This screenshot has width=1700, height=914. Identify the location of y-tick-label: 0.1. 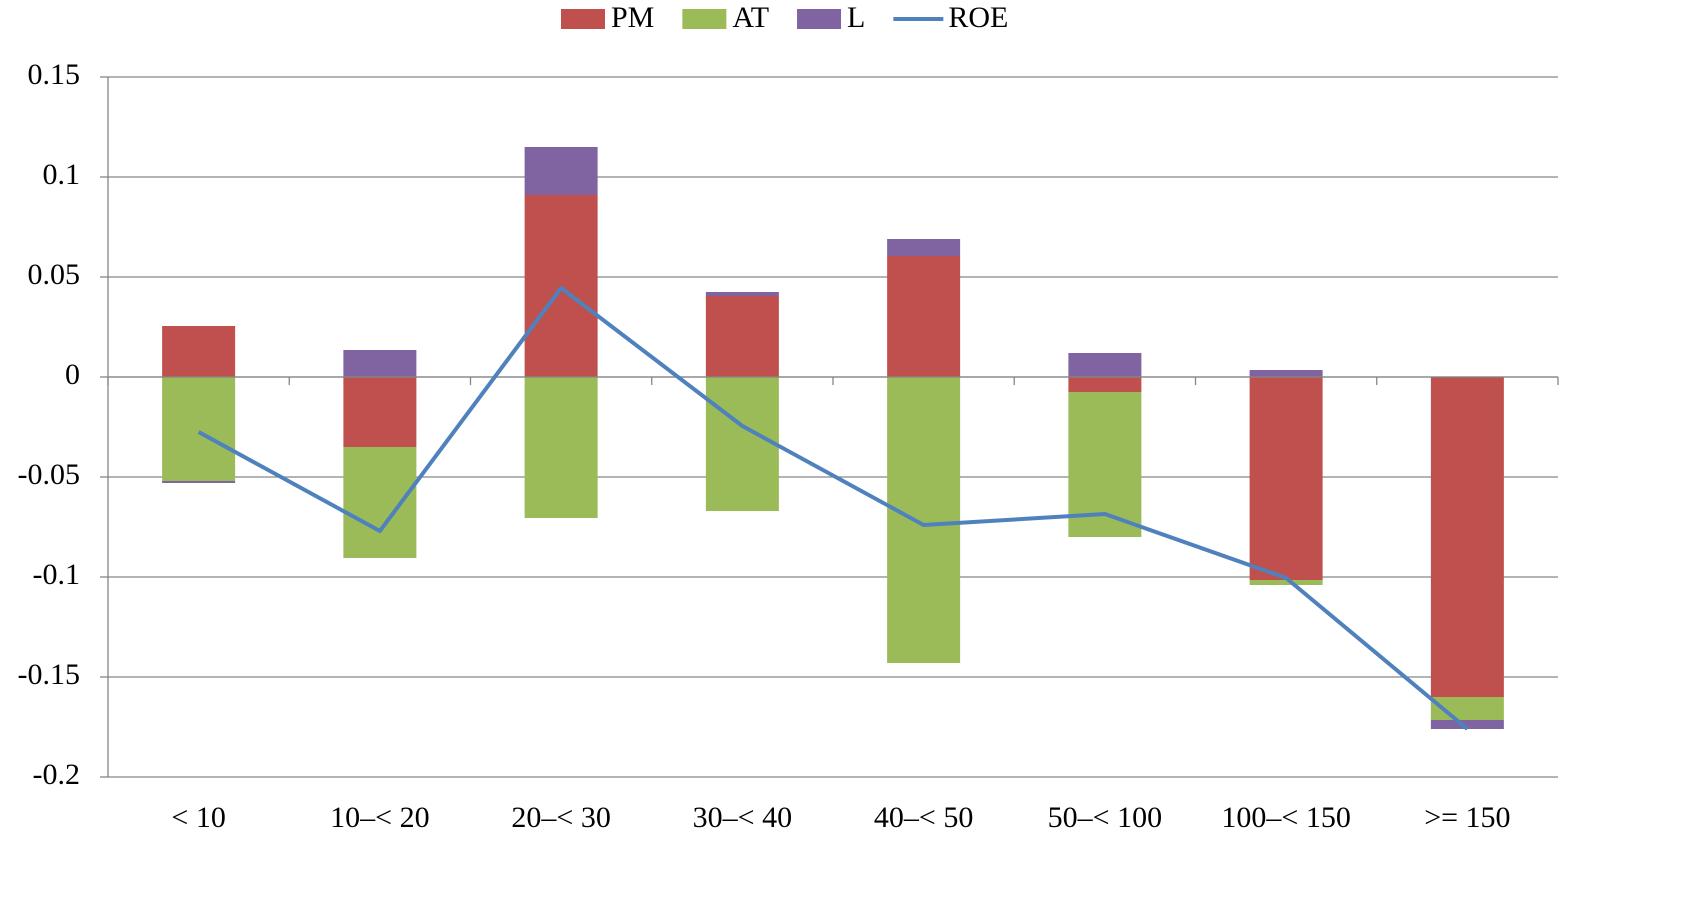
(62, 174).